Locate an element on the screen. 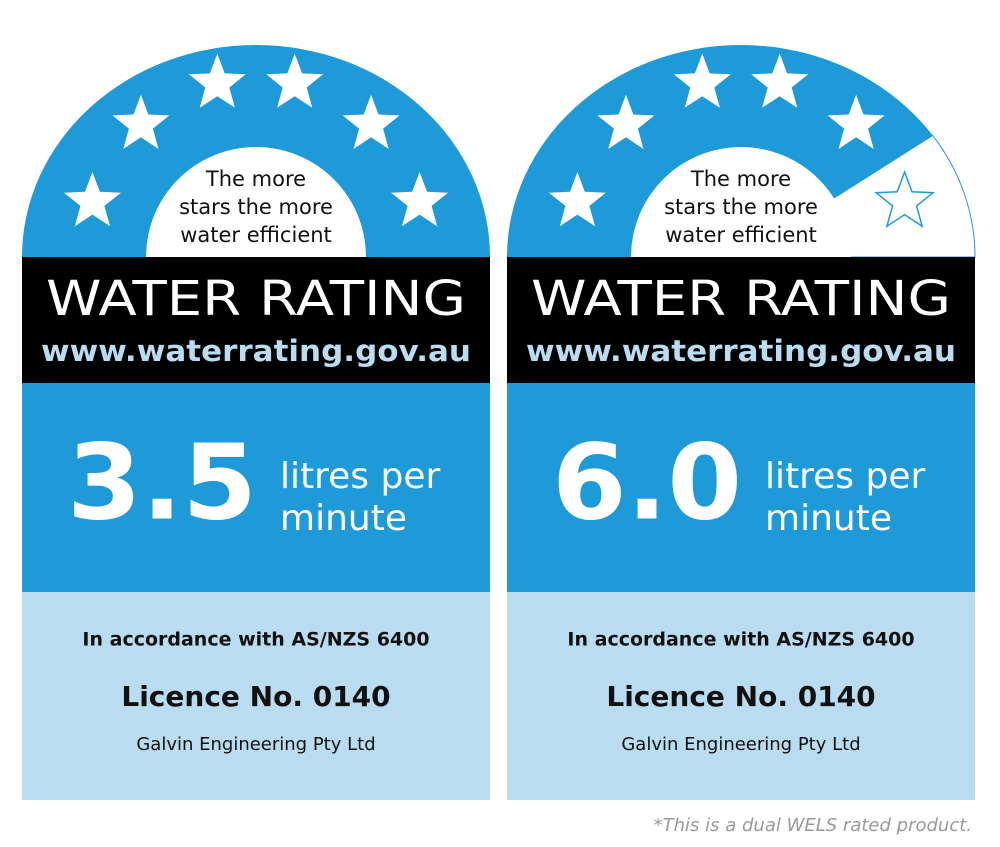  footnote: *This is a dual WELS rated product. is located at coordinates (813, 825).